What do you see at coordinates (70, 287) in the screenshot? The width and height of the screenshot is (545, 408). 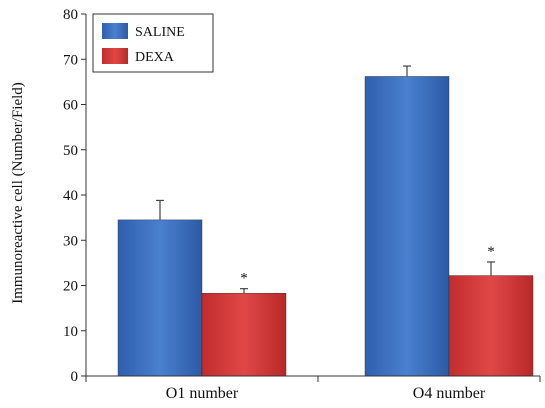 I see `y-tick-label: 20` at bounding box center [70, 287].